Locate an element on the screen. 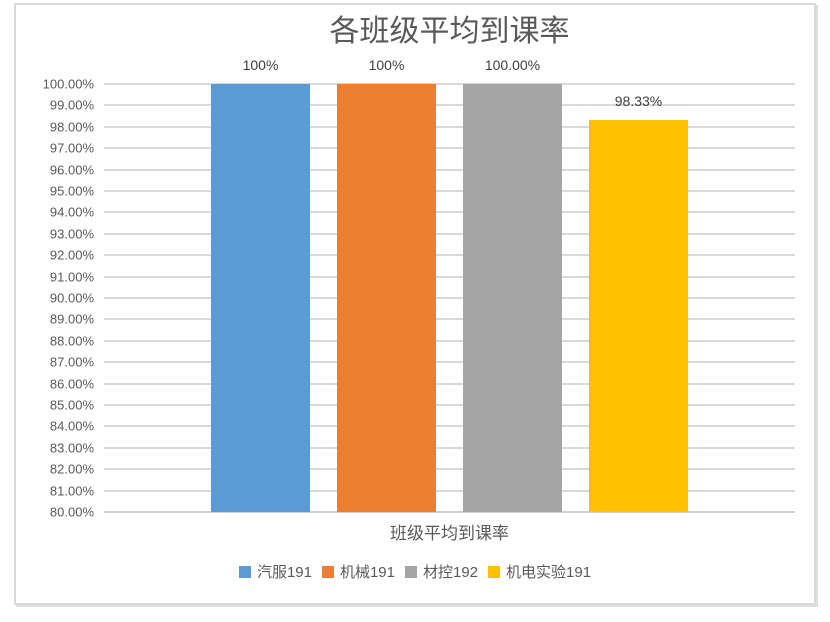 This screenshot has width=830, height=622. legend-item: 机电实验191 is located at coordinates (539, 571).